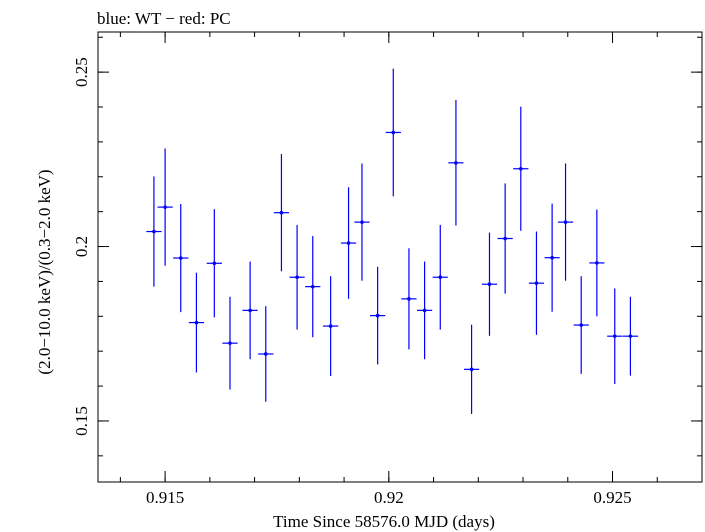 This screenshot has width=705, height=532. What do you see at coordinates (165, 497) in the screenshot?
I see `x-tick-label: 0.915` at bounding box center [165, 497].